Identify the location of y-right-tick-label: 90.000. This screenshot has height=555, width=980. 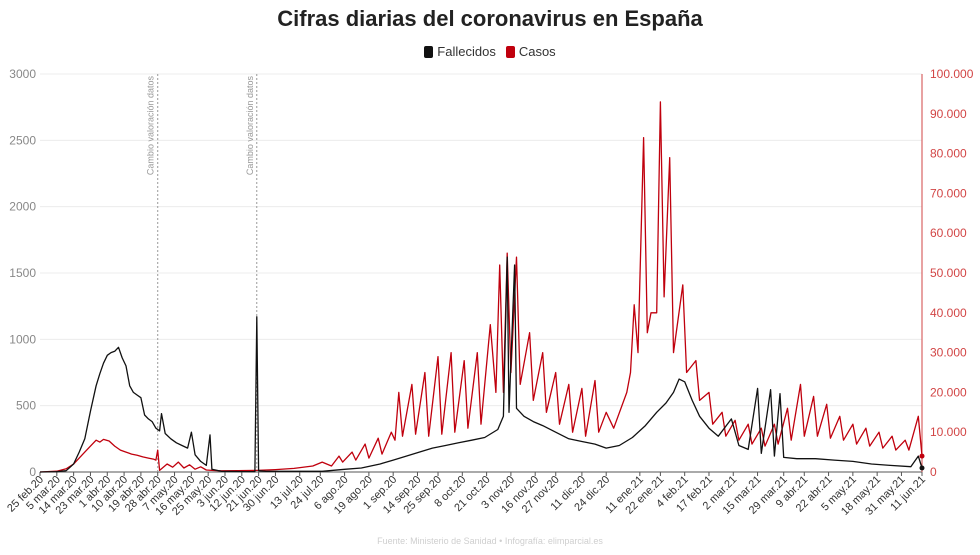
(948, 114).